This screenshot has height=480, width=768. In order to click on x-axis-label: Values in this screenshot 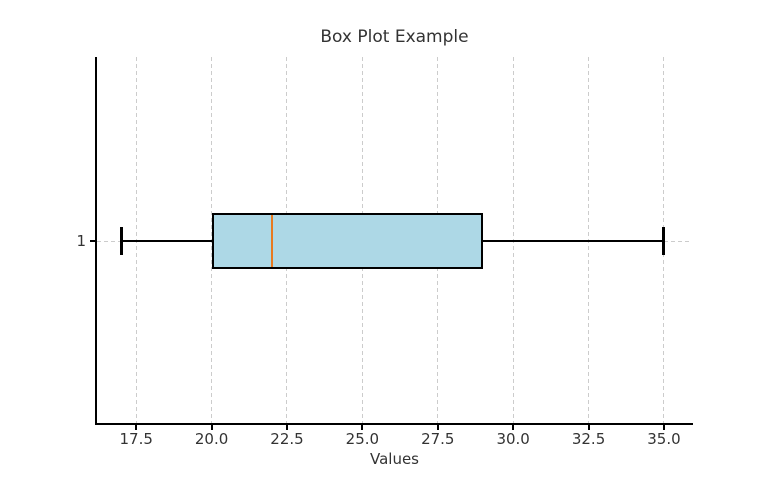, I will do `click(394, 459)`.